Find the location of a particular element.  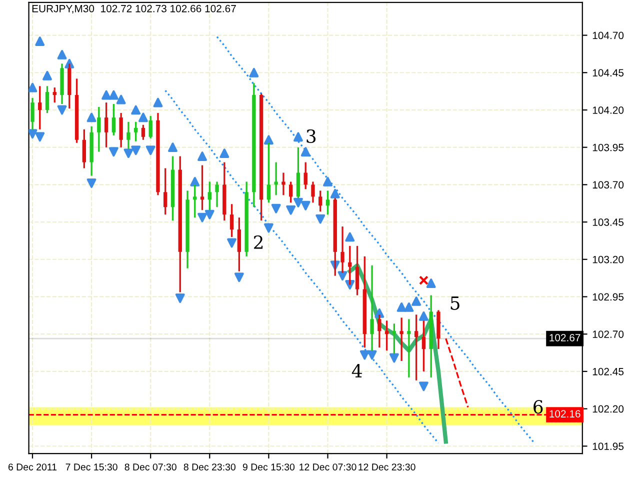

y-tick-label: 102.70 is located at coordinates (608, 334).